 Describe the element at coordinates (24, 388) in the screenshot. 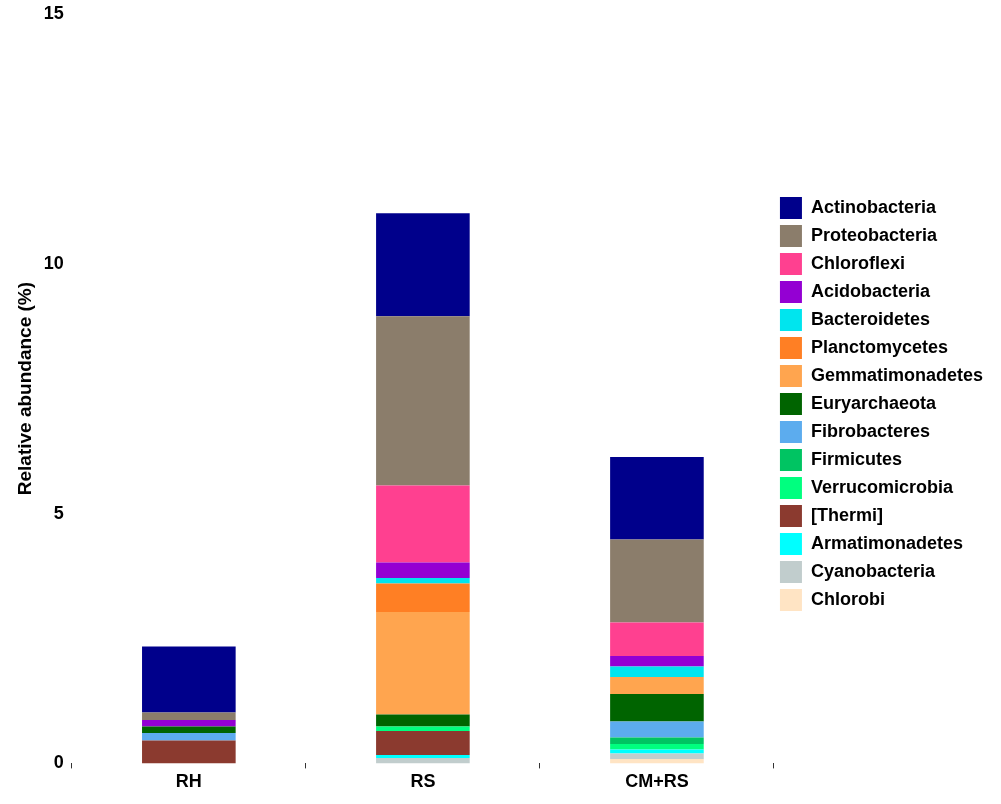

I see `y-axis-title: Relative abundance (%)` at that location.